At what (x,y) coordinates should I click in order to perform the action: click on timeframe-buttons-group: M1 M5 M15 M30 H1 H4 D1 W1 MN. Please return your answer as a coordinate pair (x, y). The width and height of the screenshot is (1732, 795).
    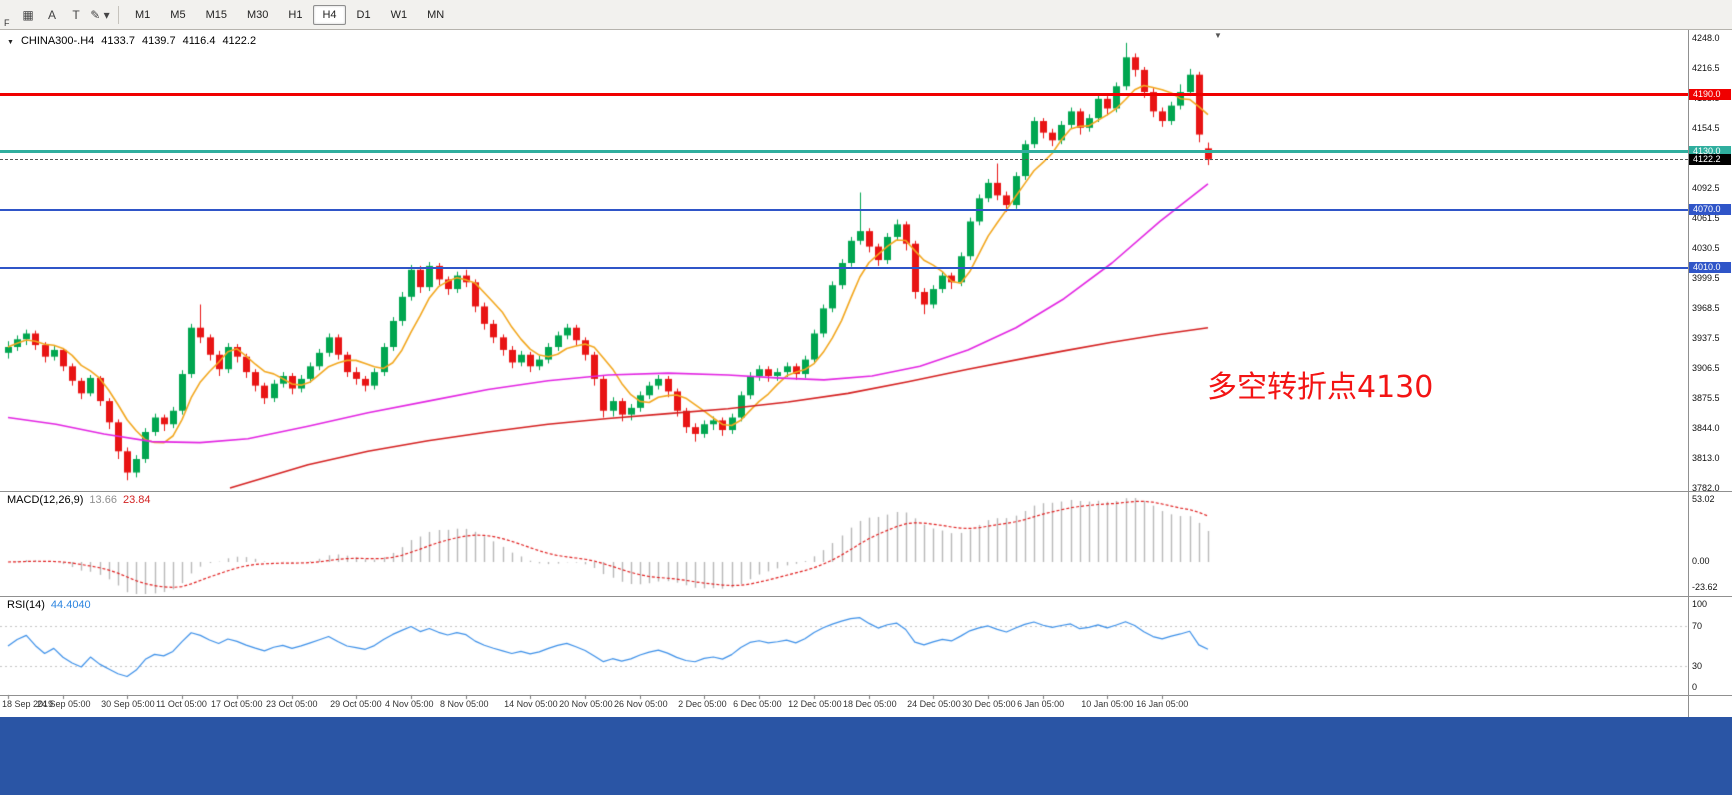
    Looking at the image, I should click on (289, 14).